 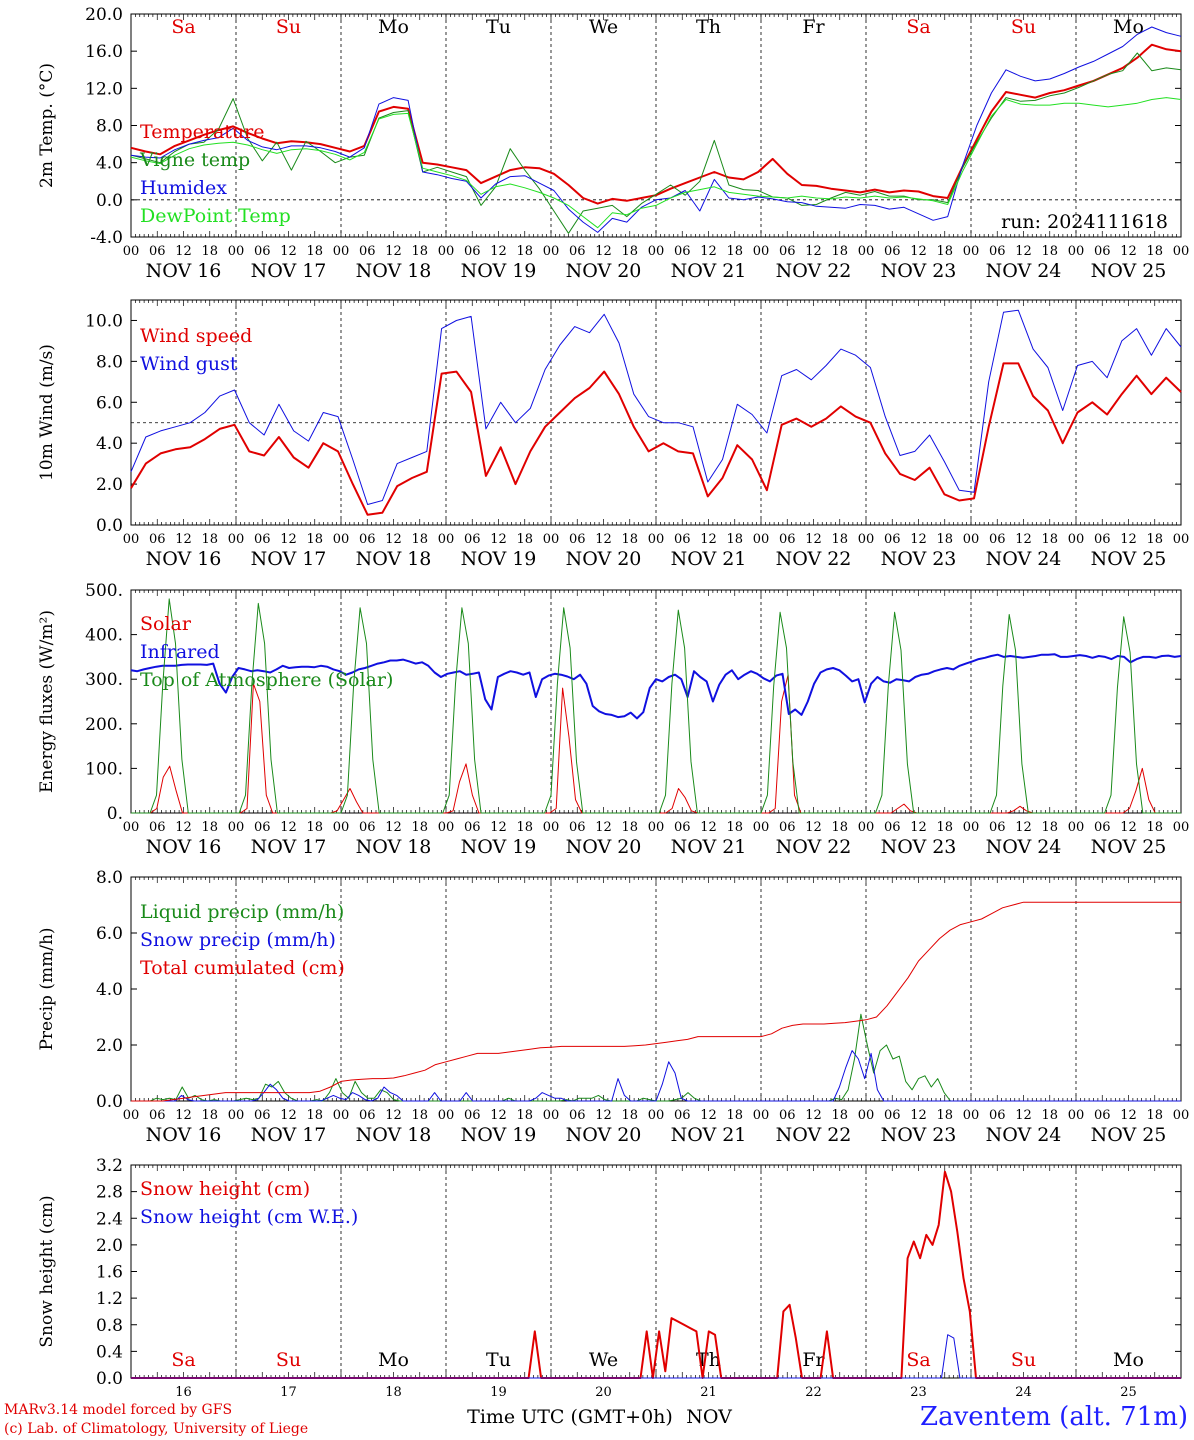 I want to click on y-axis-label: 10m Wind (m/s), so click(x=47, y=412).